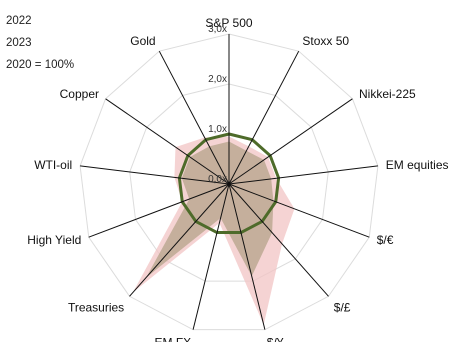 The image size is (468, 342). What do you see at coordinates (217, 179) in the screenshot?
I see `tick-label-0: 0,0x` at bounding box center [217, 179].